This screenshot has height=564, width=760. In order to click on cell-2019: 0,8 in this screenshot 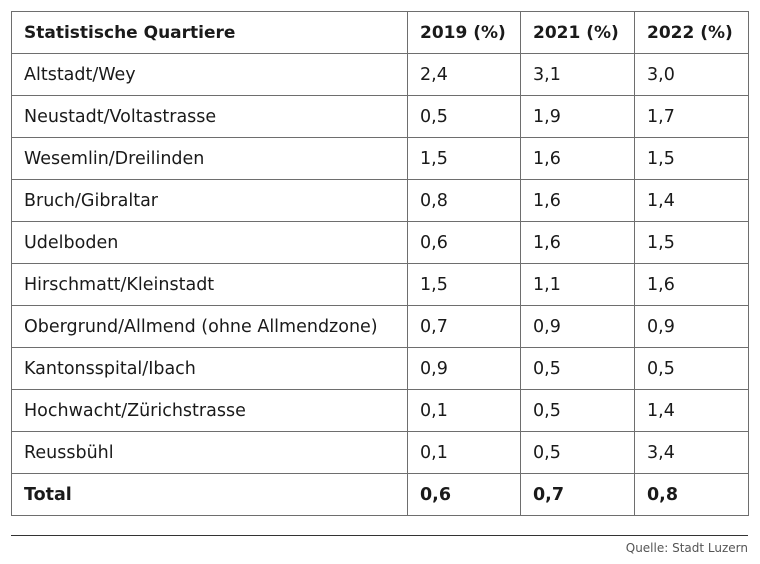, I will do `click(464, 200)`.